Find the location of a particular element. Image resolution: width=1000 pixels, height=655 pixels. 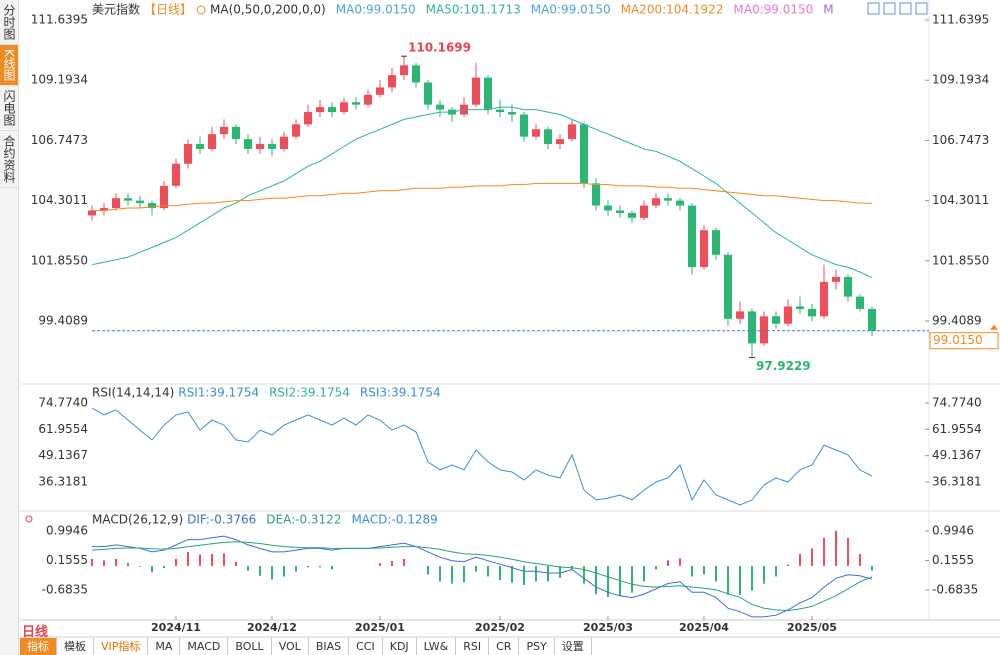

toolbar-button: 设置 is located at coordinates (573, 646).